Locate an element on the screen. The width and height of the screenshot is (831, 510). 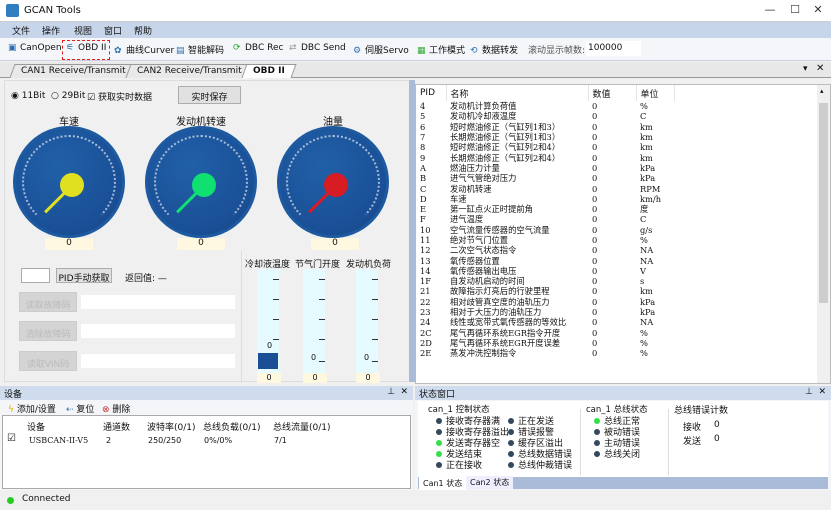
tab-close-icon: ✕ is located at coordinates (820, 68).